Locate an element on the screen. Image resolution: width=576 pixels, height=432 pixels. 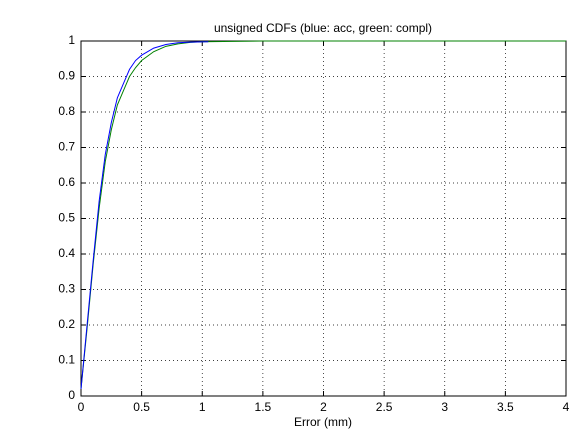
y-tick-label: 0.3 is located at coordinates (66, 289).